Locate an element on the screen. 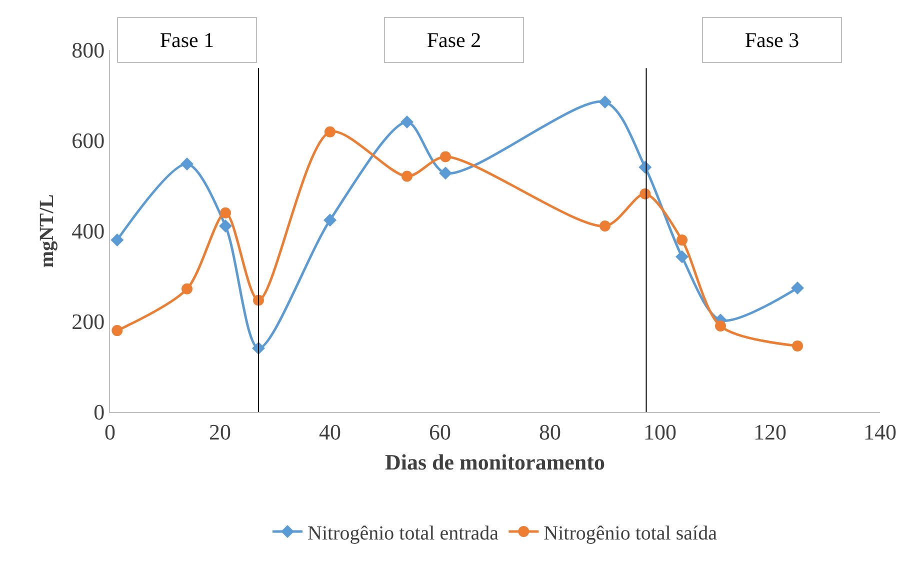 This screenshot has height=574, width=906. legend-label: Nitrogênio total entrada is located at coordinates (403, 533).